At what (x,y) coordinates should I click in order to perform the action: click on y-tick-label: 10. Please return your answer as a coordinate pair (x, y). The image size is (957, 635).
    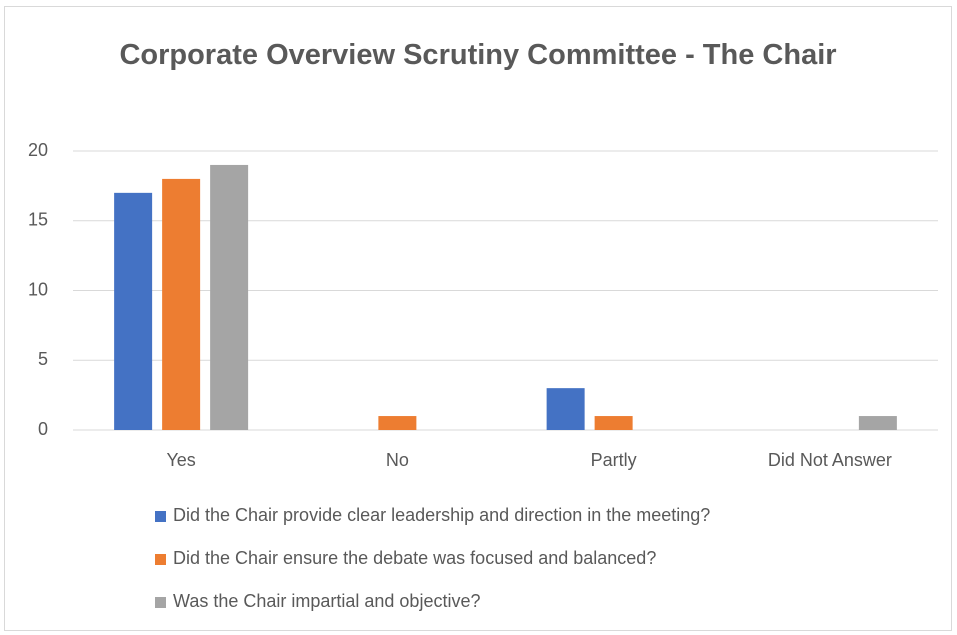
    Looking at the image, I should click on (38, 289).